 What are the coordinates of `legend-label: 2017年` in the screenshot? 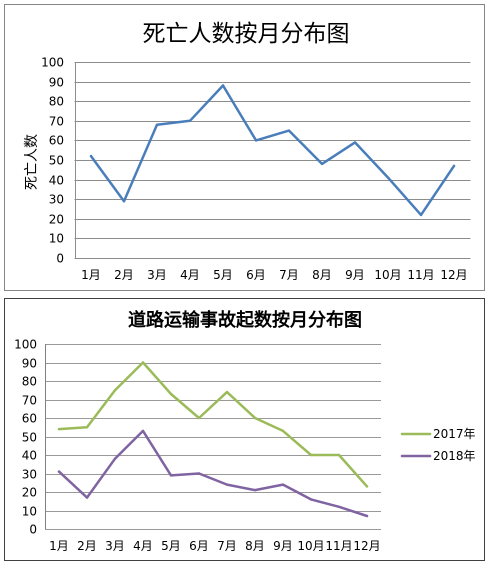 It's located at (454, 434).